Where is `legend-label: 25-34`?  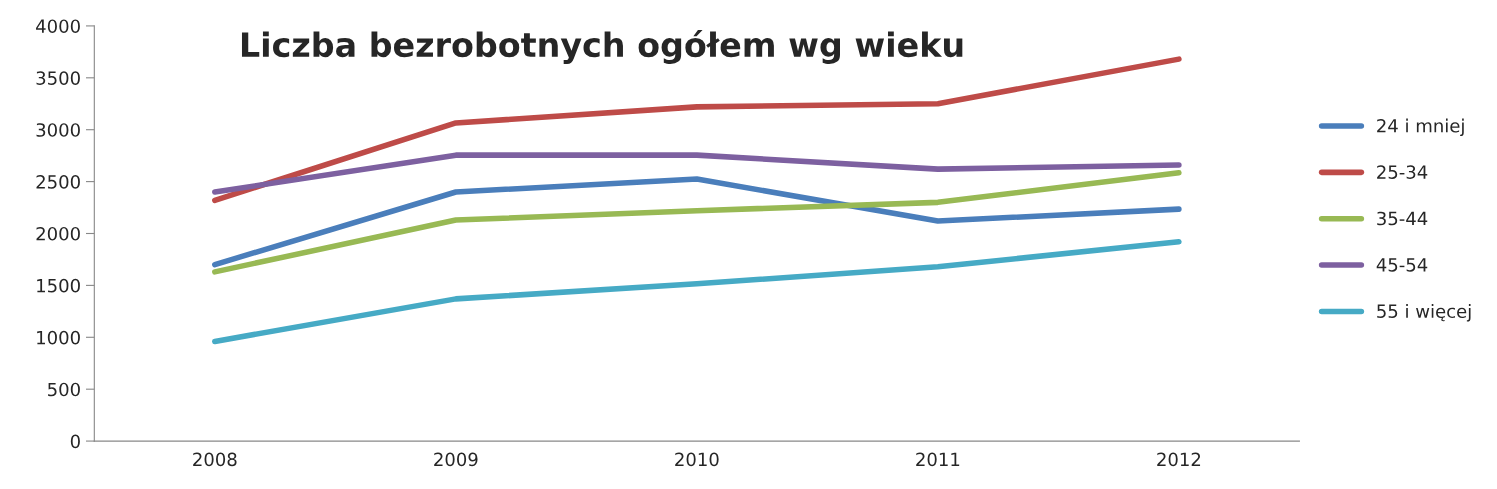 legend-label: 25-34 is located at coordinates (1402, 172).